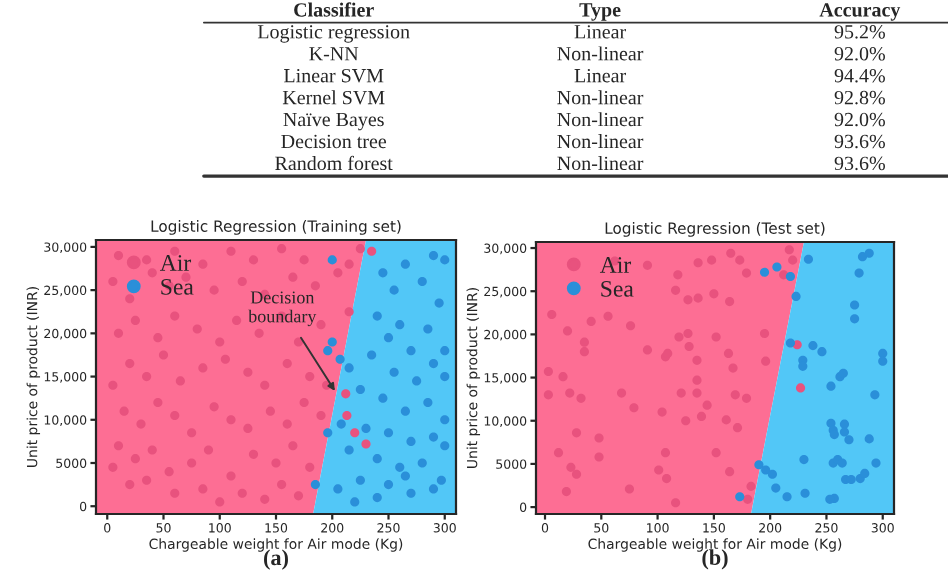  Describe the element at coordinates (859, 32) in the screenshot. I see `text: 95.2%` at that location.